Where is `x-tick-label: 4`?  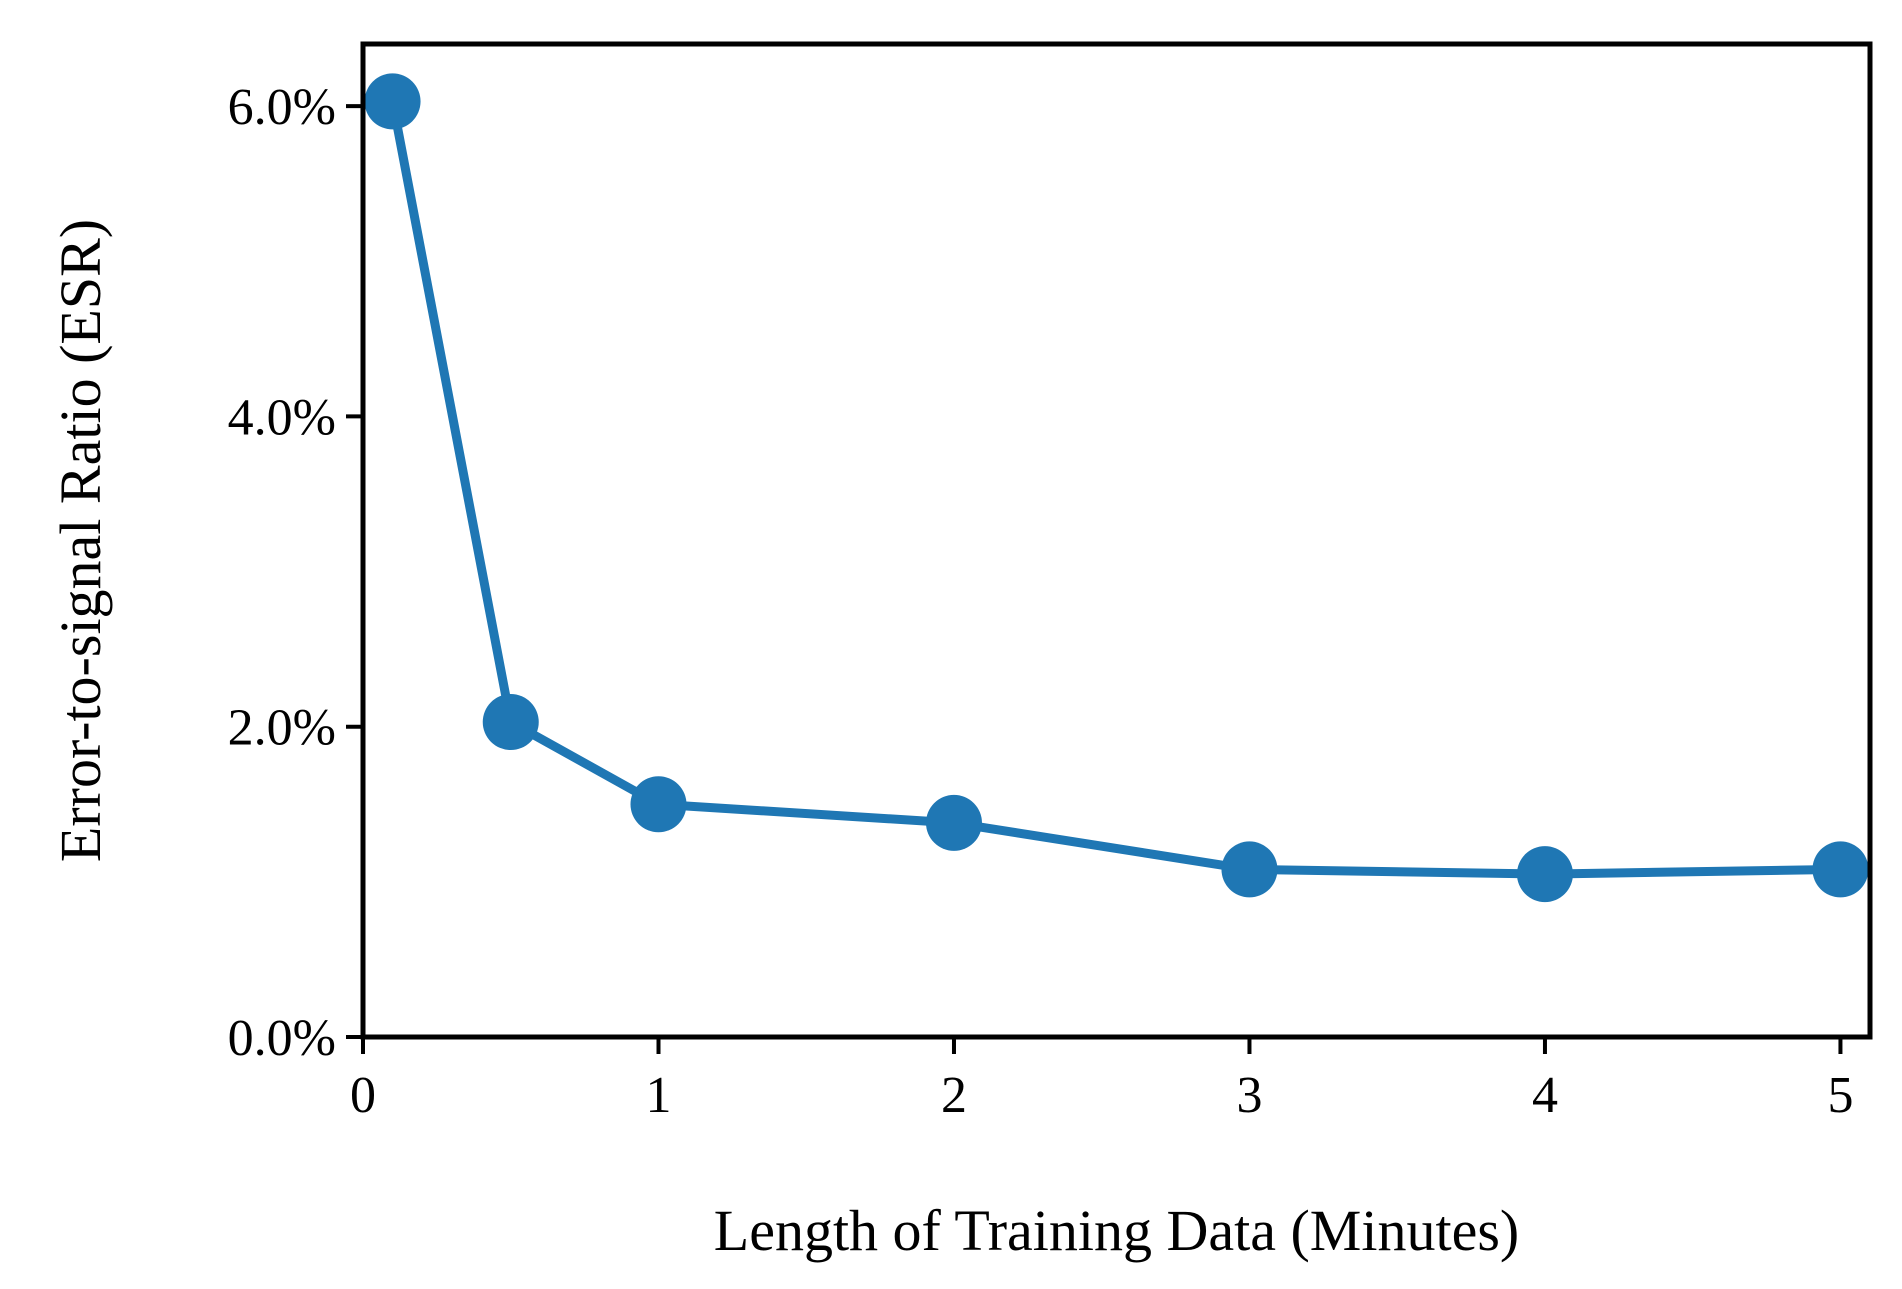 x-tick-label: 4 is located at coordinates (1545, 1095).